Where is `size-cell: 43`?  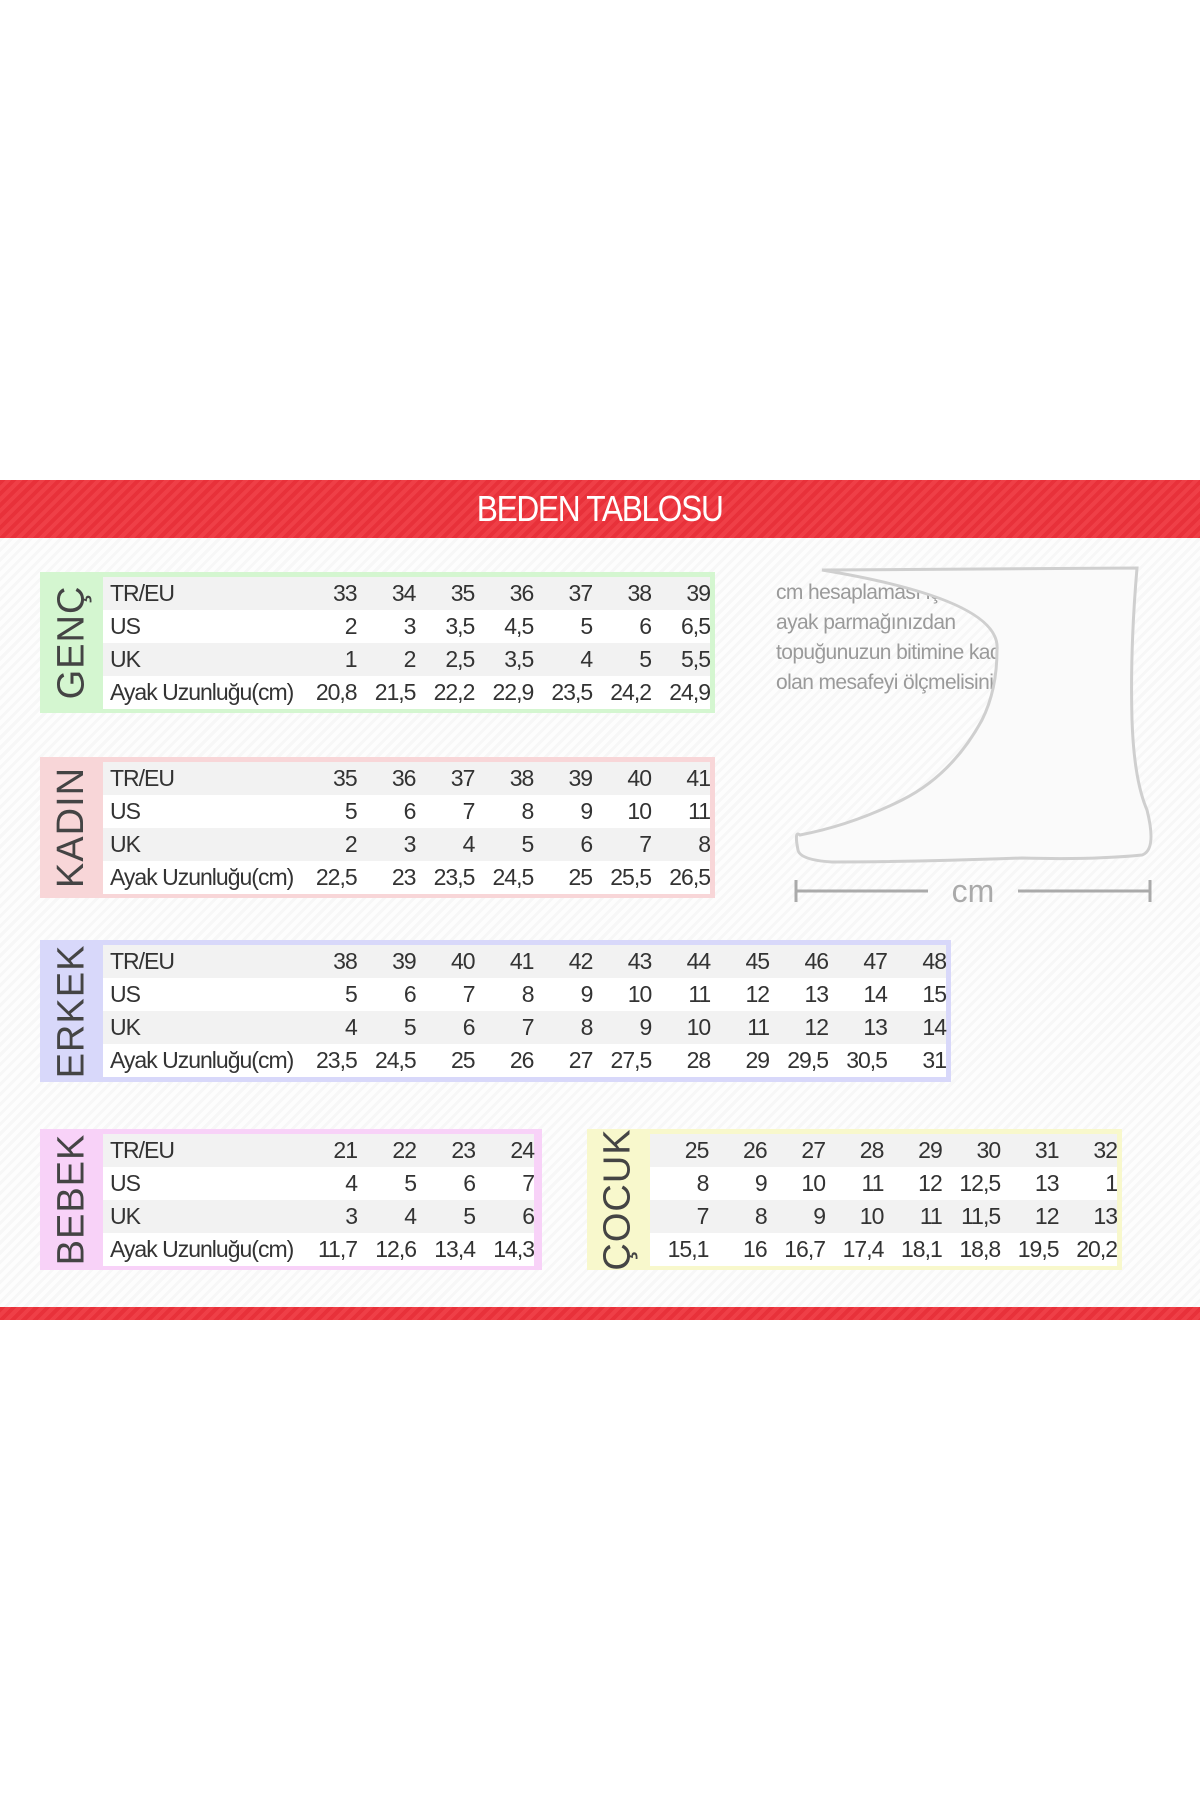 size-cell: 43 is located at coordinates (640, 961).